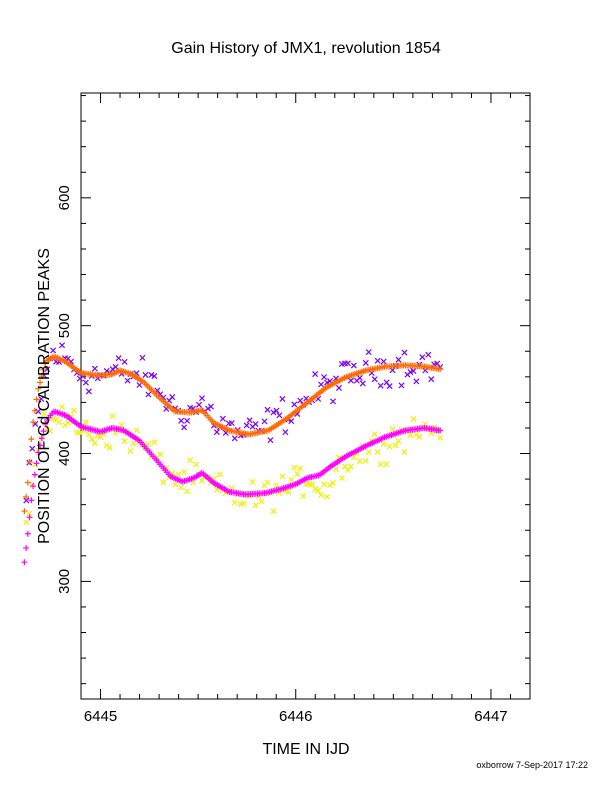 The height and width of the screenshot is (792, 612). I want to click on y-axis-label: POSITION OF Cd CALIBRATION PEAKS, so click(44, 396).